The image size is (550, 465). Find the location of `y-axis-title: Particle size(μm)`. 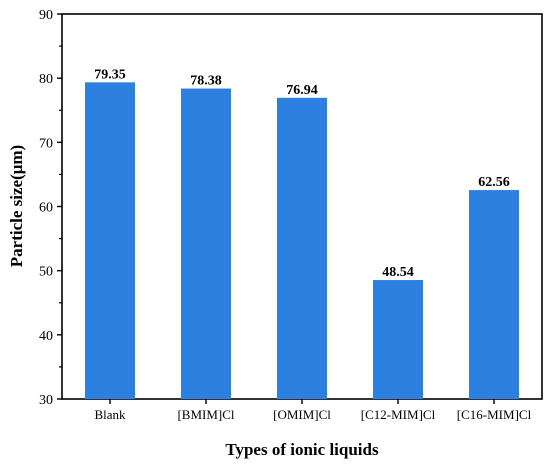

y-axis-title: Particle size(μm) is located at coordinates (16, 206).